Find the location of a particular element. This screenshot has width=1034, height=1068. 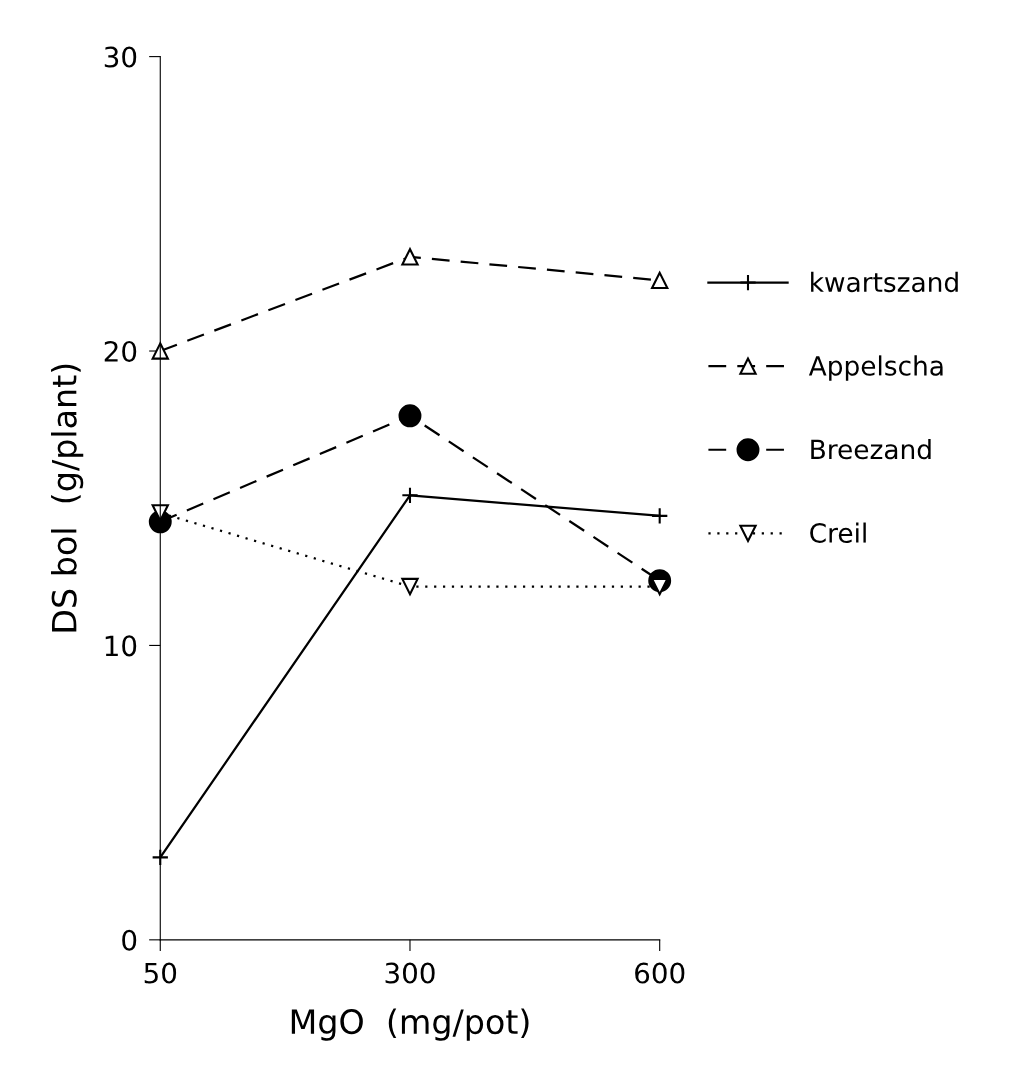

y-tick-label: 30 is located at coordinates (120, 57).